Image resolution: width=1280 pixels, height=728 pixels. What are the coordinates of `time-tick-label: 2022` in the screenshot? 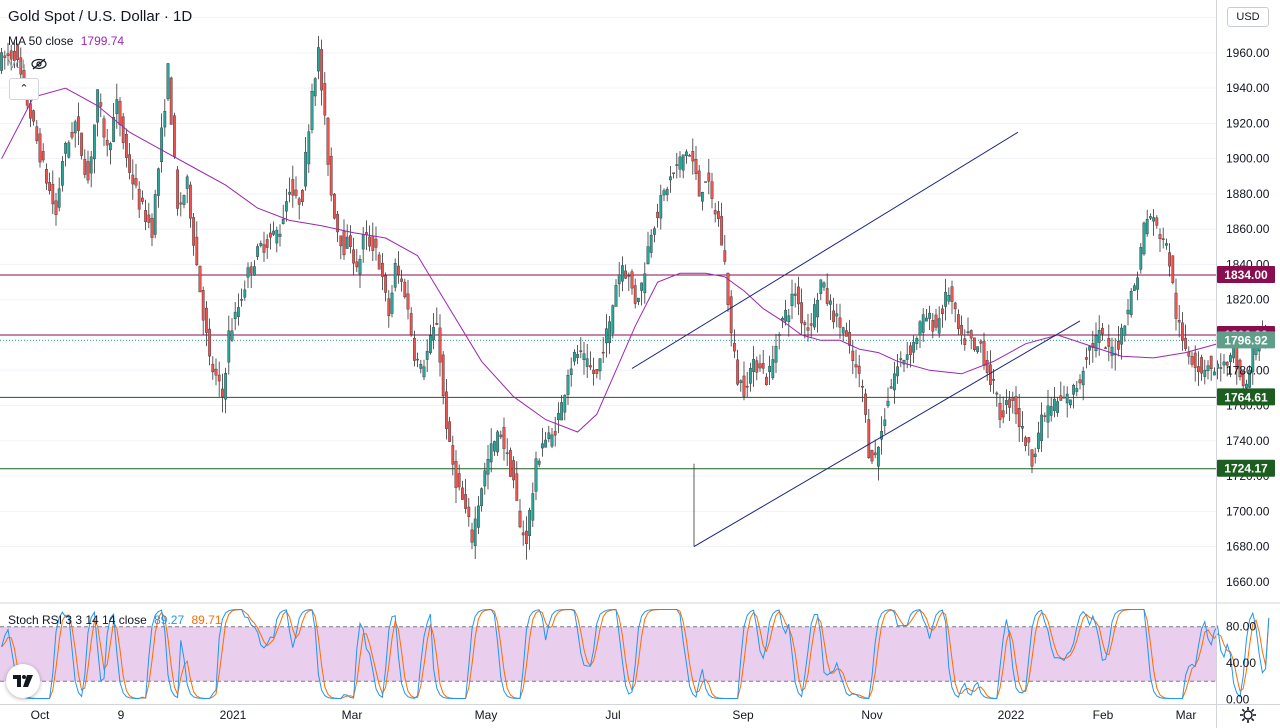 It's located at (1011, 715).